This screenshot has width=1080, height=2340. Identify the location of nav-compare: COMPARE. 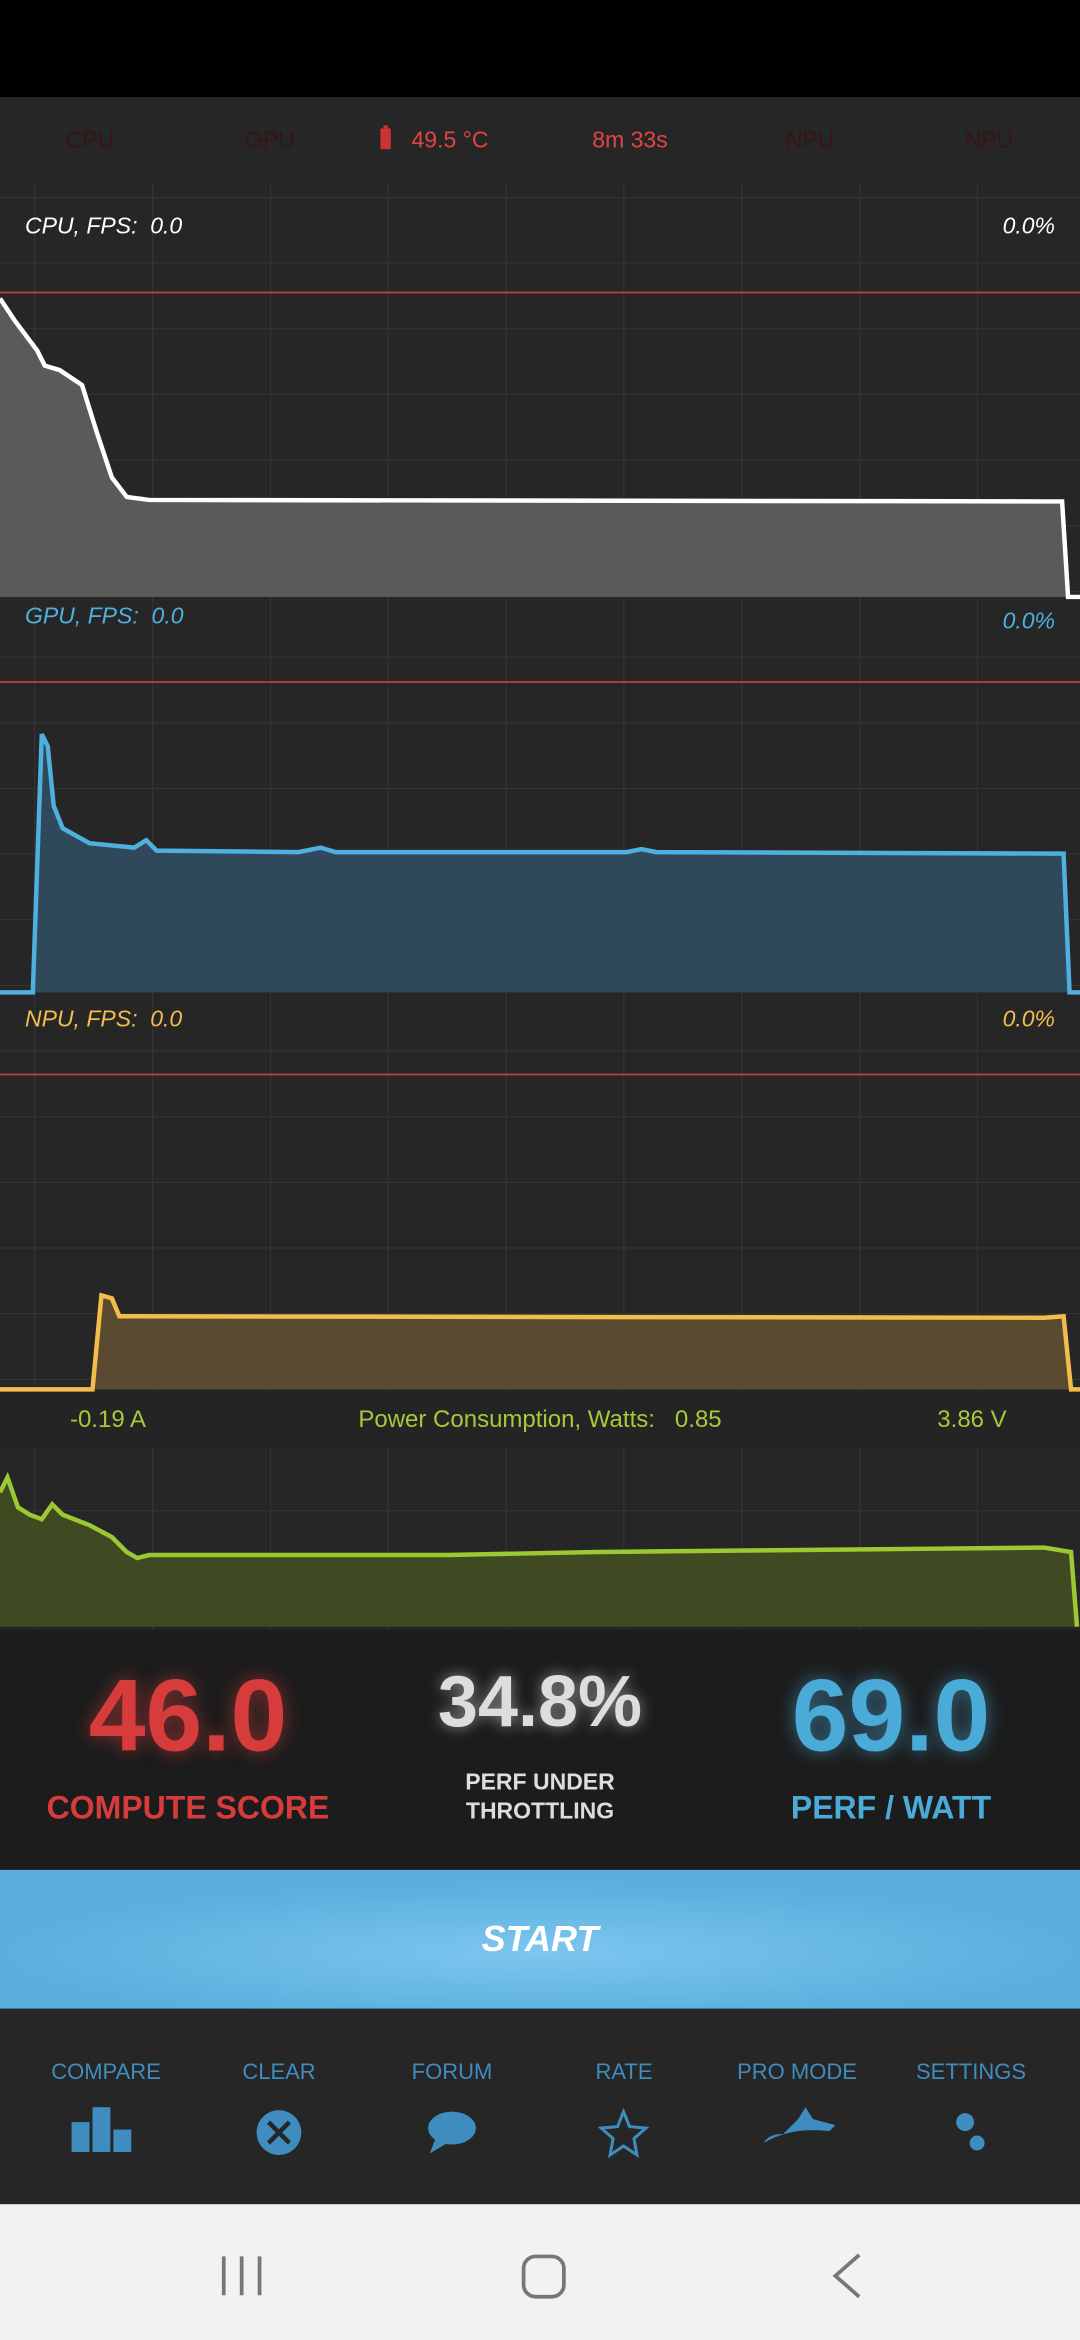
(106, 2071).